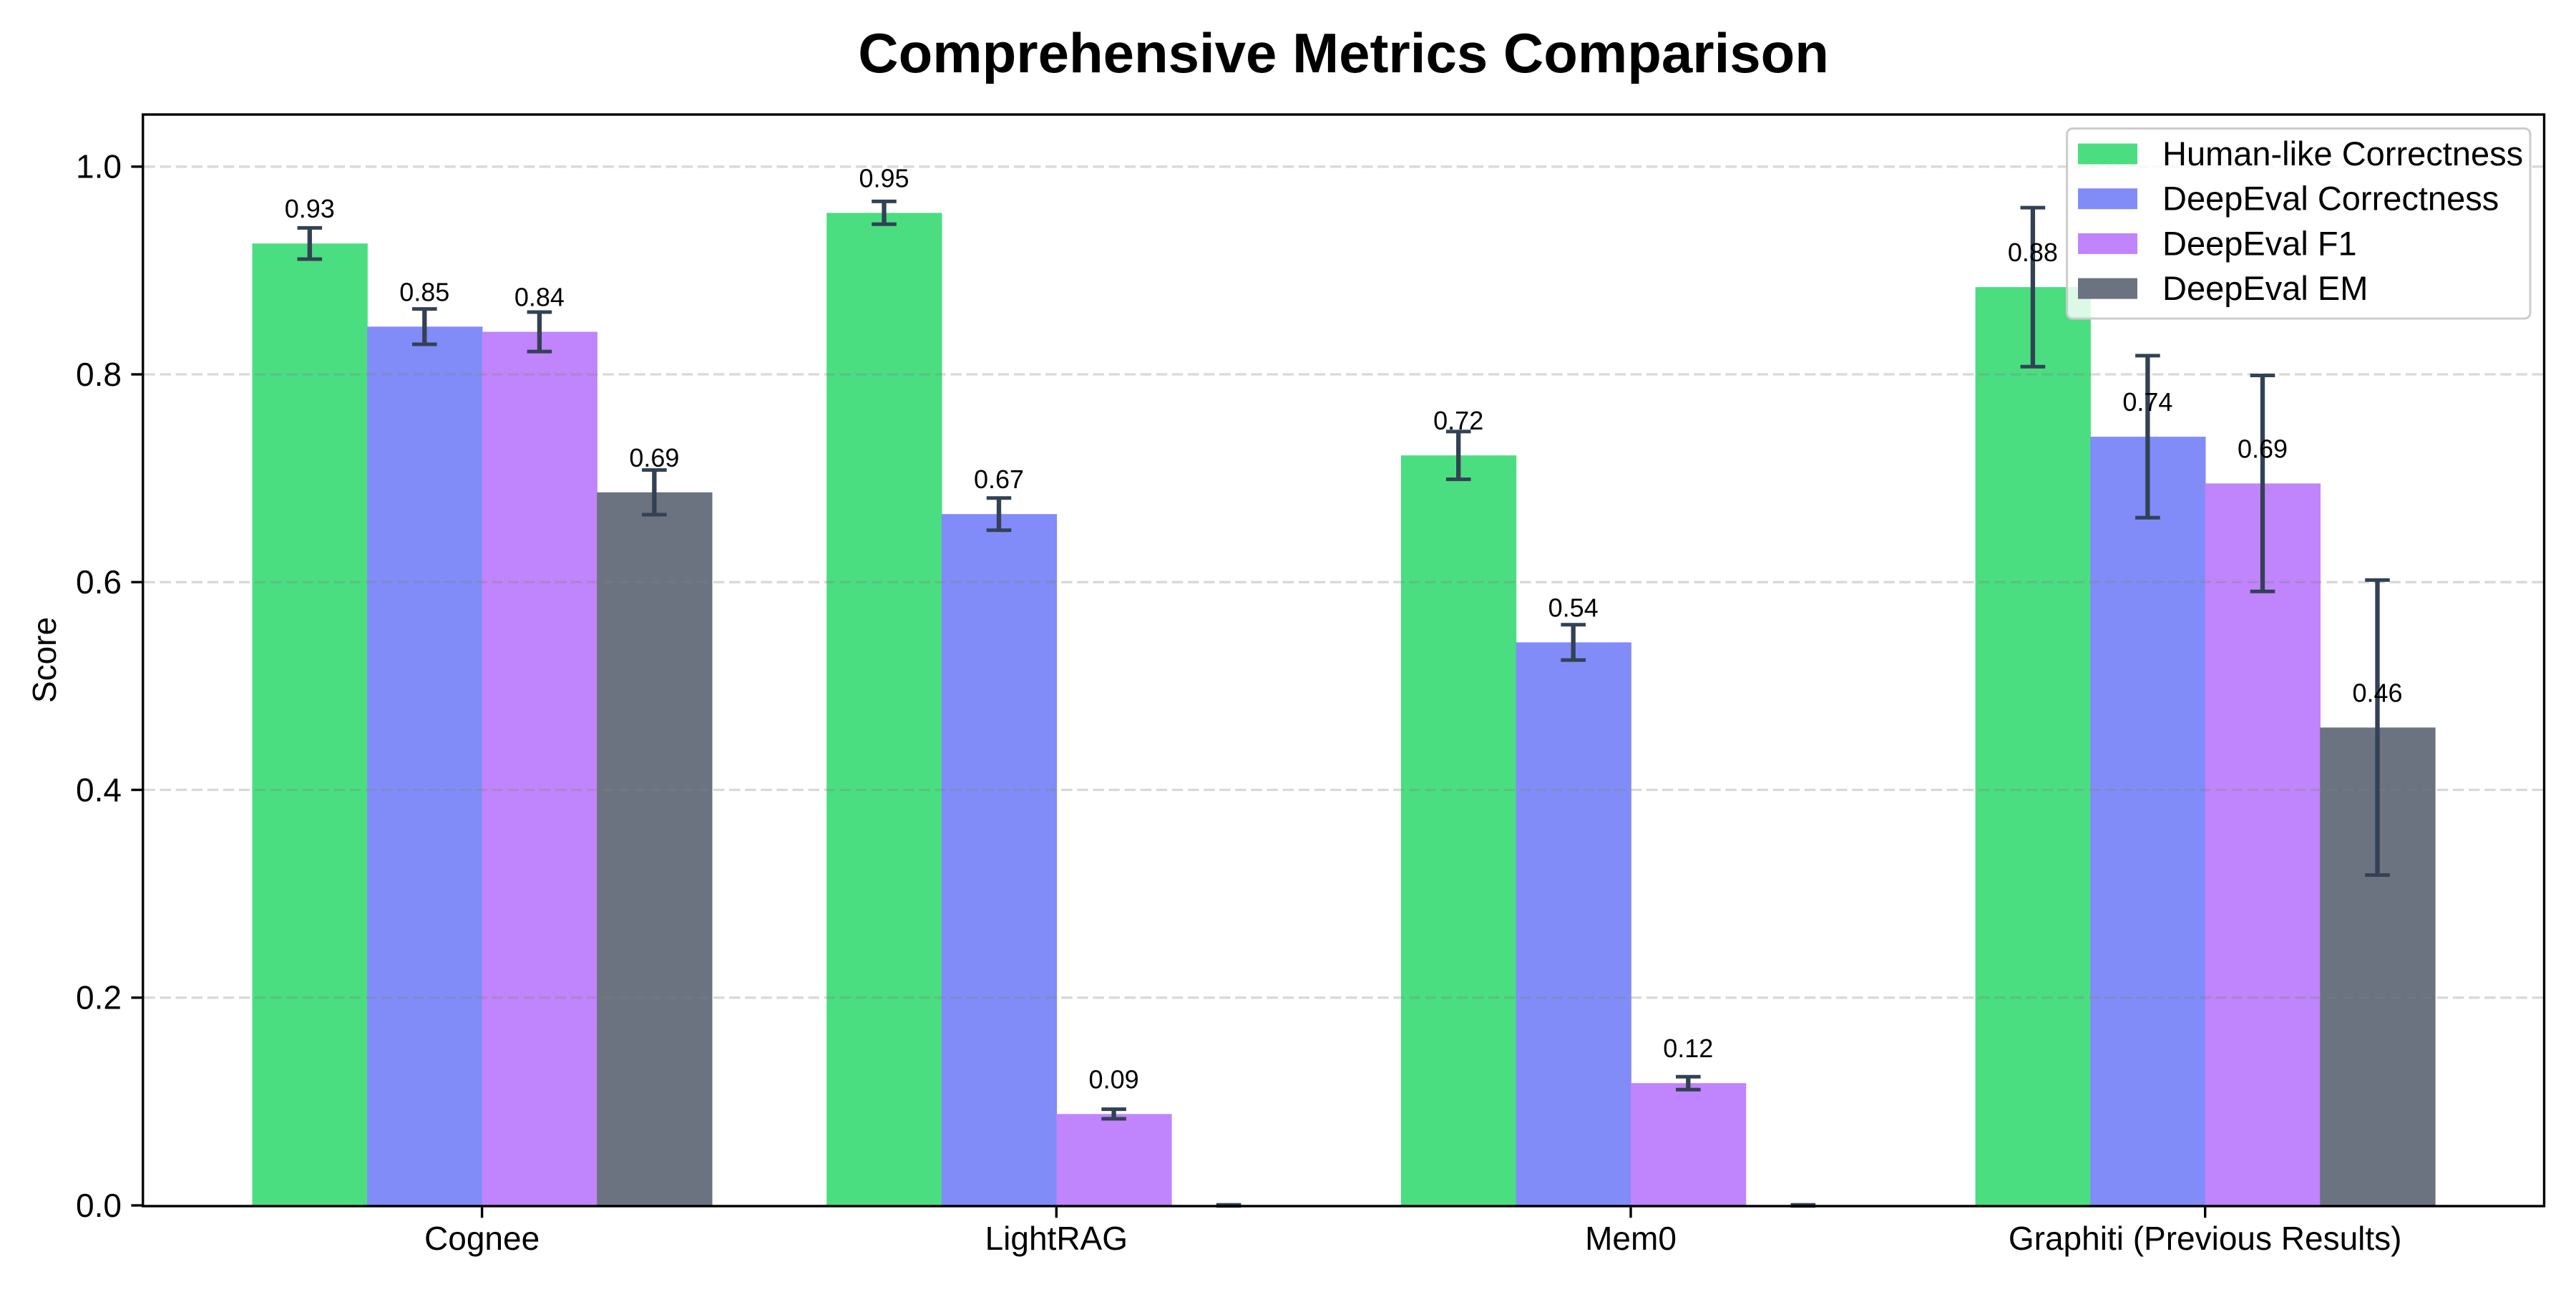 The image size is (2576, 1292). What do you see at coordinates (2377, 692) in the screenshot?
I see `svg-text: 0.46` at bounding box center [2377, 692].